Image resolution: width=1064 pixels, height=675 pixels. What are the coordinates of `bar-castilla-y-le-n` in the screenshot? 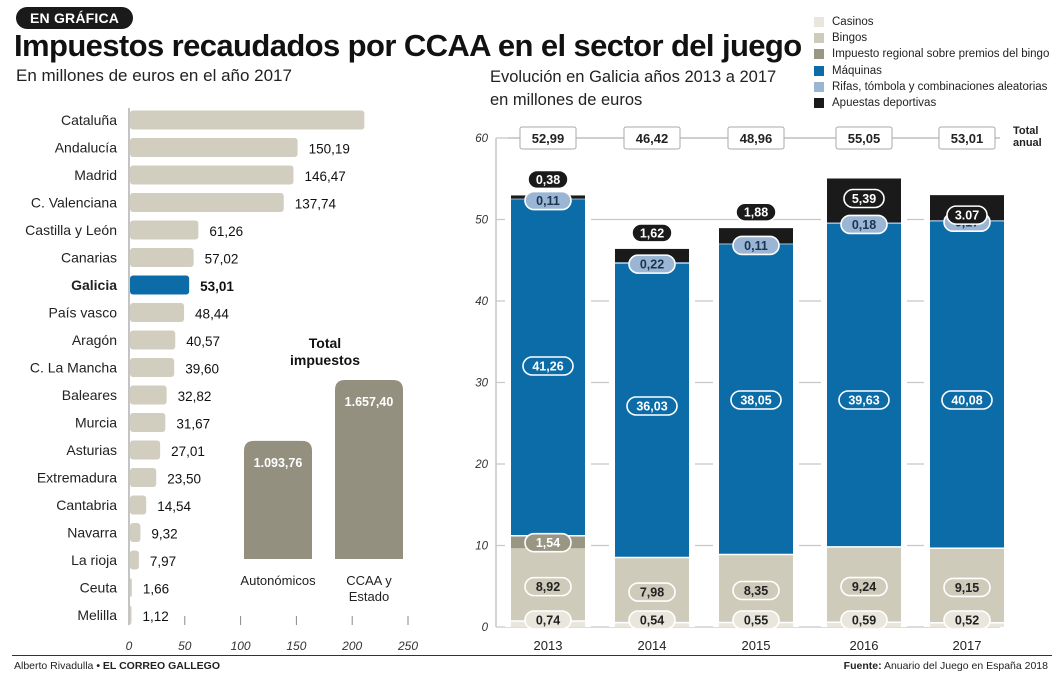 It's located at (164, 230).